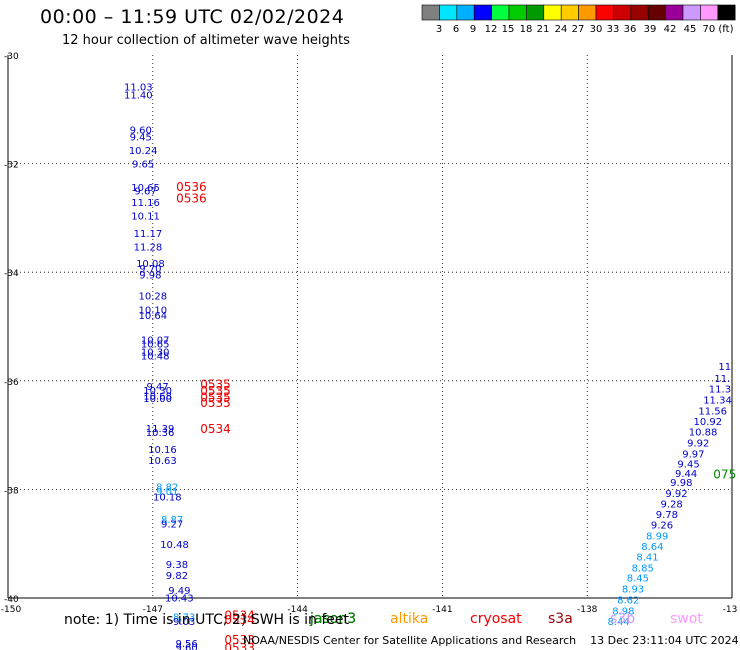 This screenshot has width=740, height=650. I want to click on color-scale-label: 15, so click(508, 29).